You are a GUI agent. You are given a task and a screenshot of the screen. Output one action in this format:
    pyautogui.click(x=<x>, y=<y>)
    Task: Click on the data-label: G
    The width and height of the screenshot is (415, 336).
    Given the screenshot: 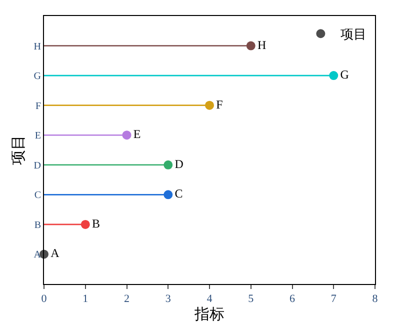 What is the action you would take?
    pyautogui.click(x=345, y=75)
    